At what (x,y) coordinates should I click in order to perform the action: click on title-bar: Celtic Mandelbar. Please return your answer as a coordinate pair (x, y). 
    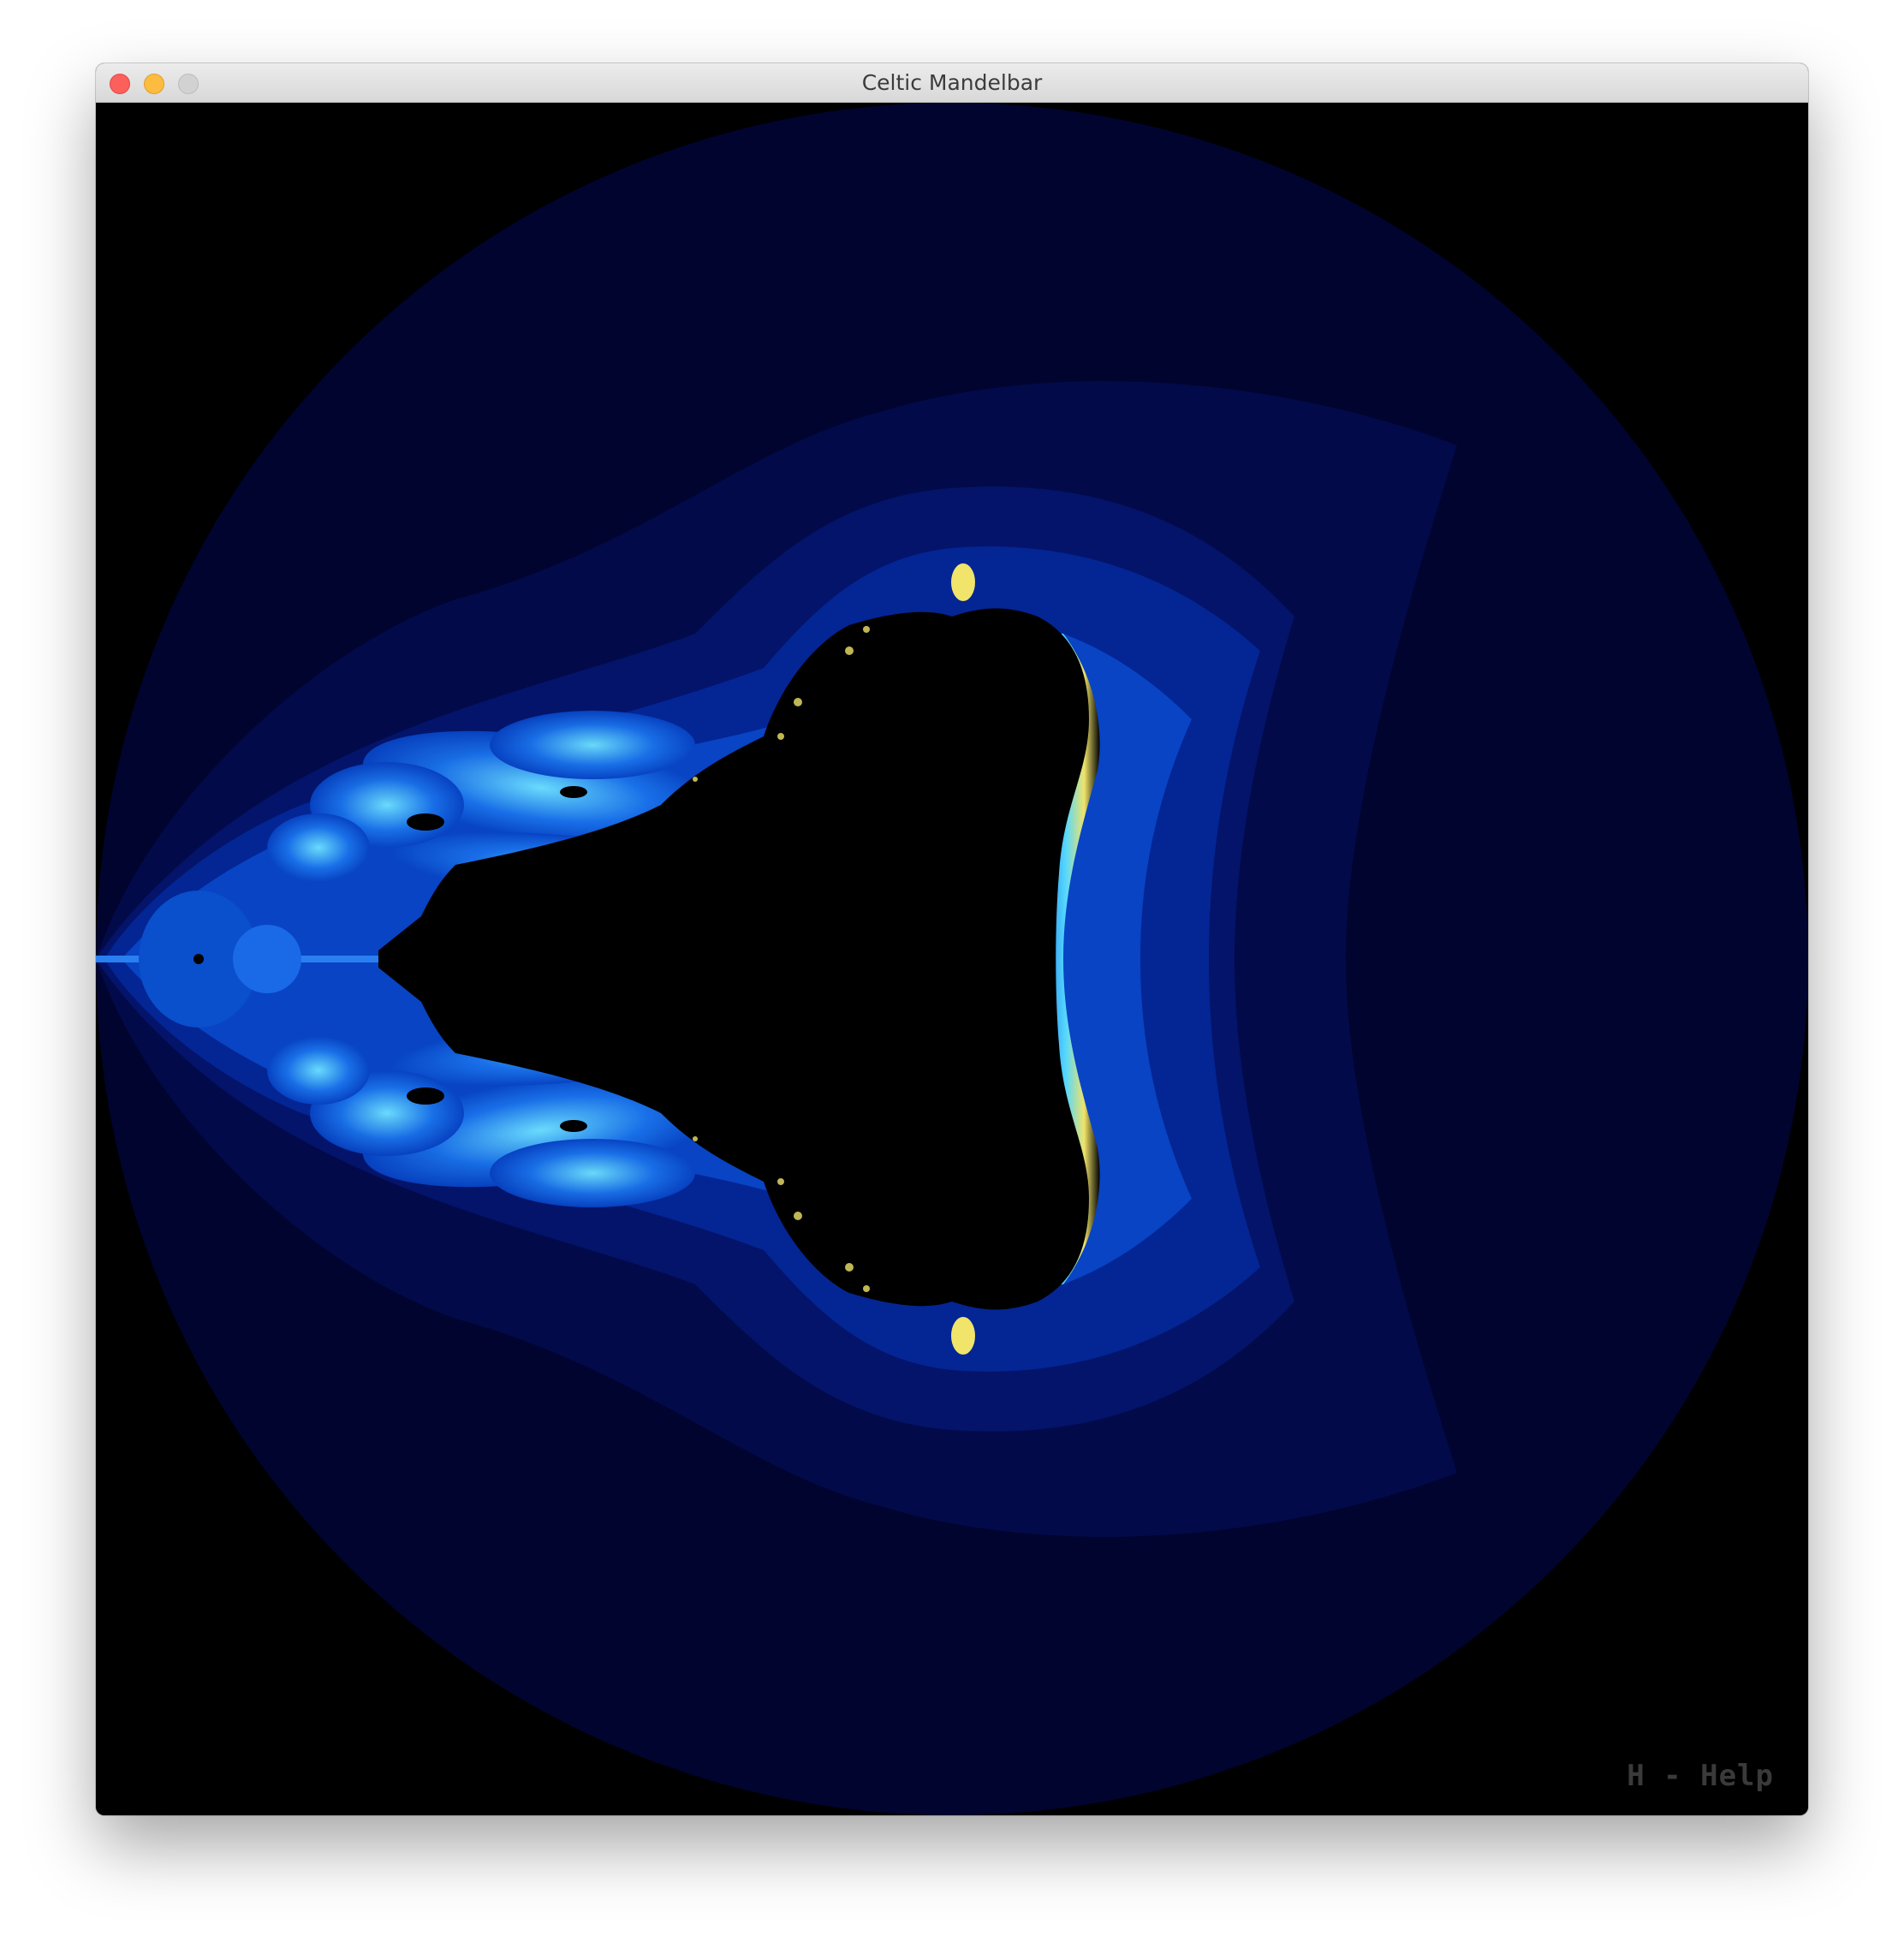
    Looking at the image, I should click on (952, 83).